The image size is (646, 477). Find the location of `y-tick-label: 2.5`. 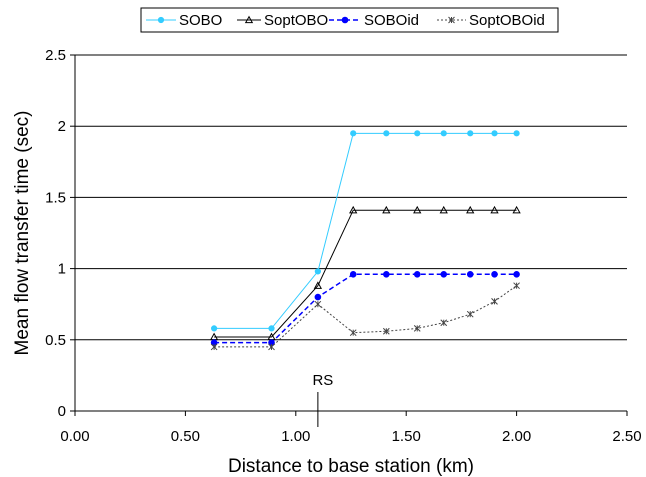

y-tick-label: 2.5 is located at coordinates (55, 55).